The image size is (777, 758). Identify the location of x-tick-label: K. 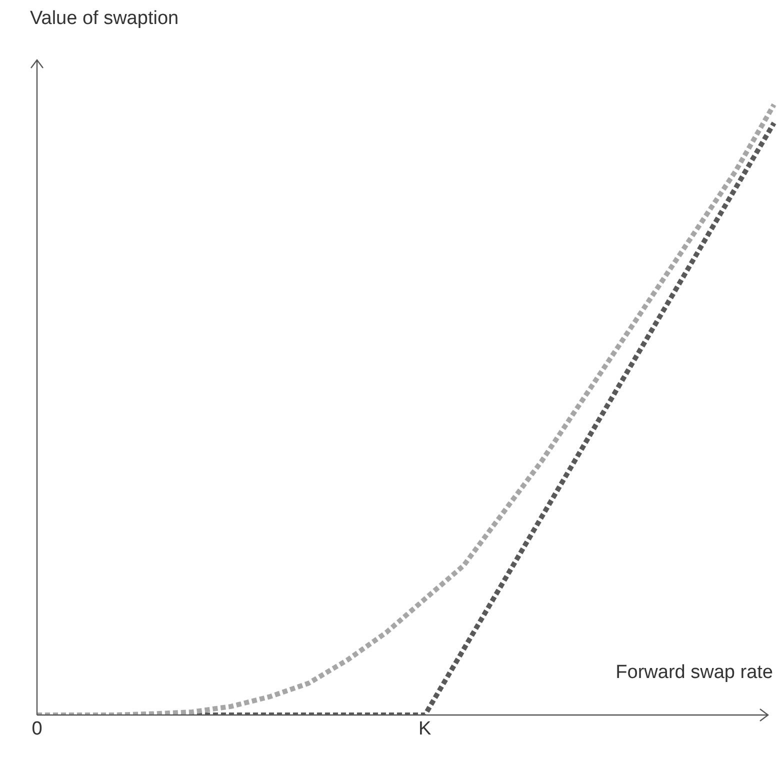
(425, 729).